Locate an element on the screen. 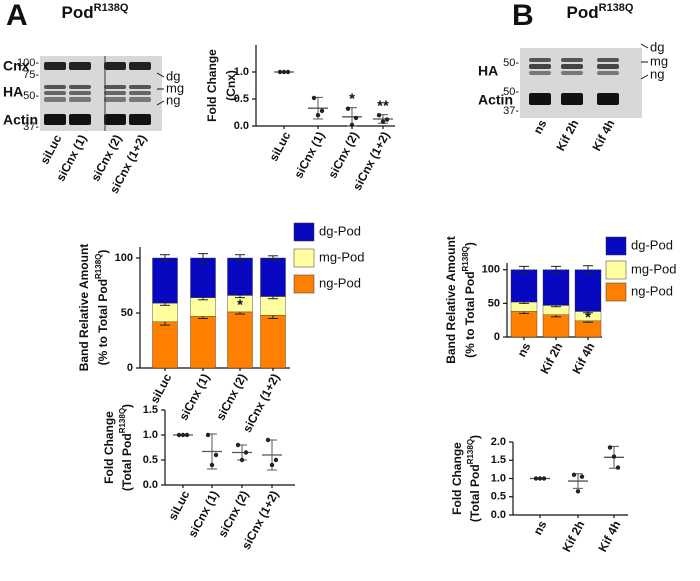 This screenshot has height=581, width=700. lane-label: siLuc is located at coordinates (50, 149).